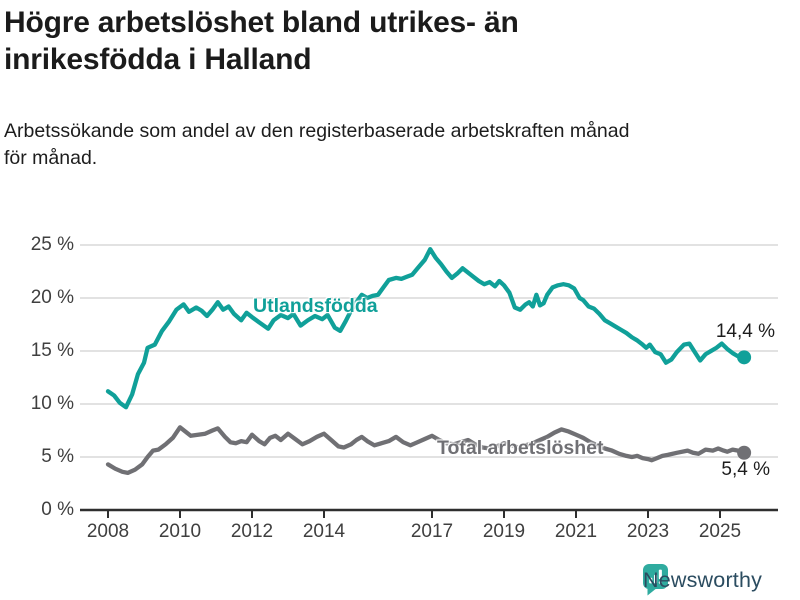 The image size is (800, 600). Describe the element at coordinates (520, 448) in the screenshot. I see `series-label-total-arbetsloshet: Total arbetslöshet` at that location.